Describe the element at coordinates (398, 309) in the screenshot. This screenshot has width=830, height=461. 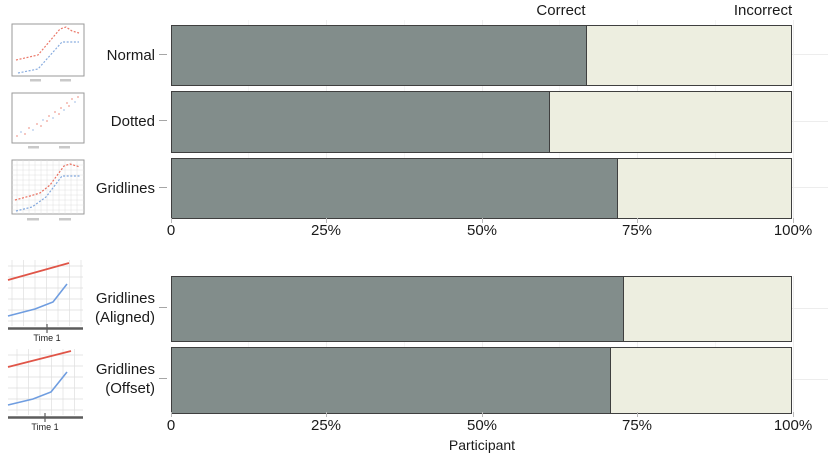
I see `bar-gridlines-aligned-correct-segment` at that location.